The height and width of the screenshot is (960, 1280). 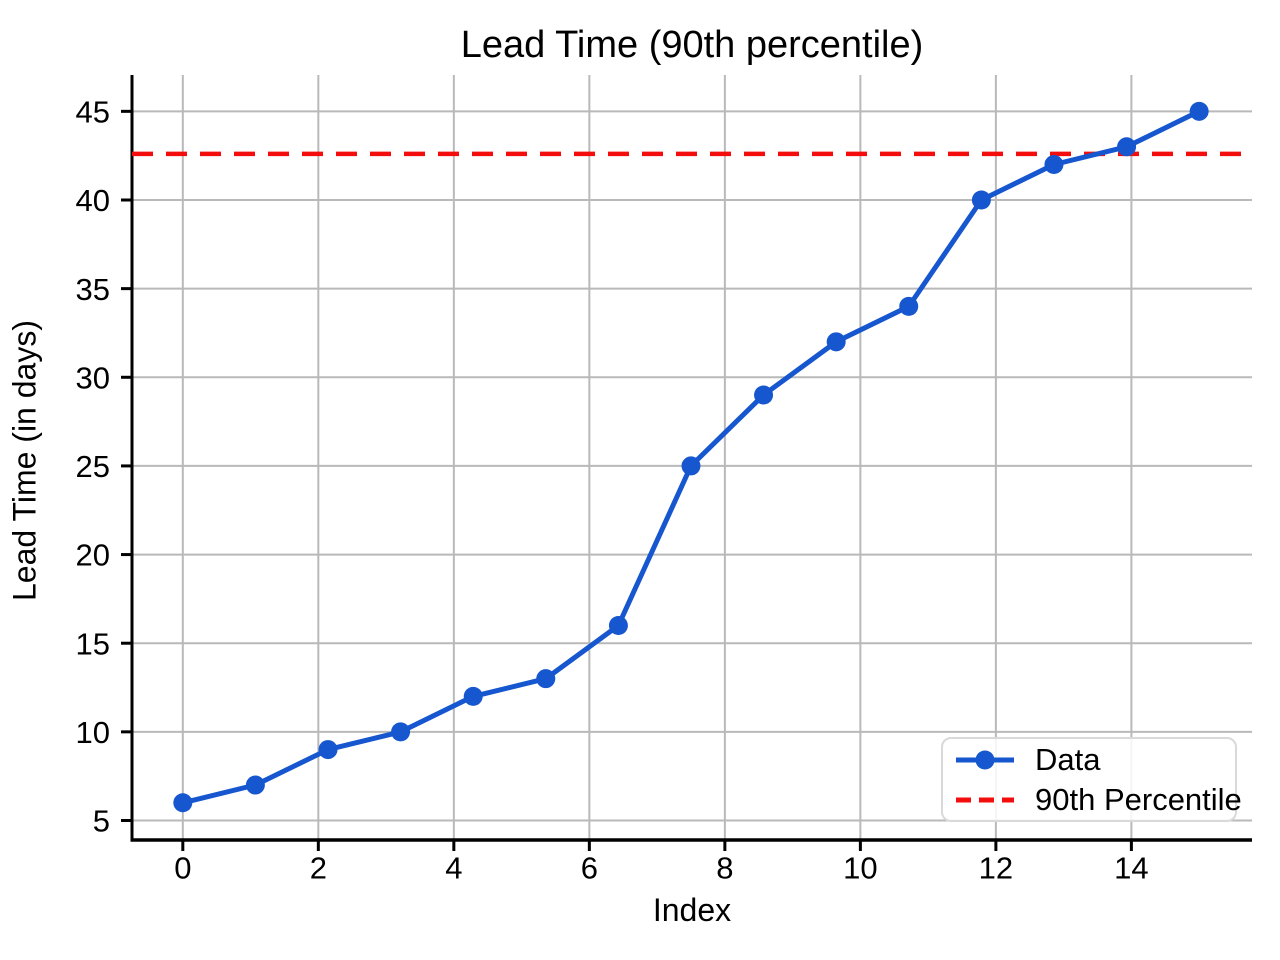 What do you see at coordinates (182, 867) in the screenshot?
I see `x-tick-label: 0` at bounding box center [182, 867].